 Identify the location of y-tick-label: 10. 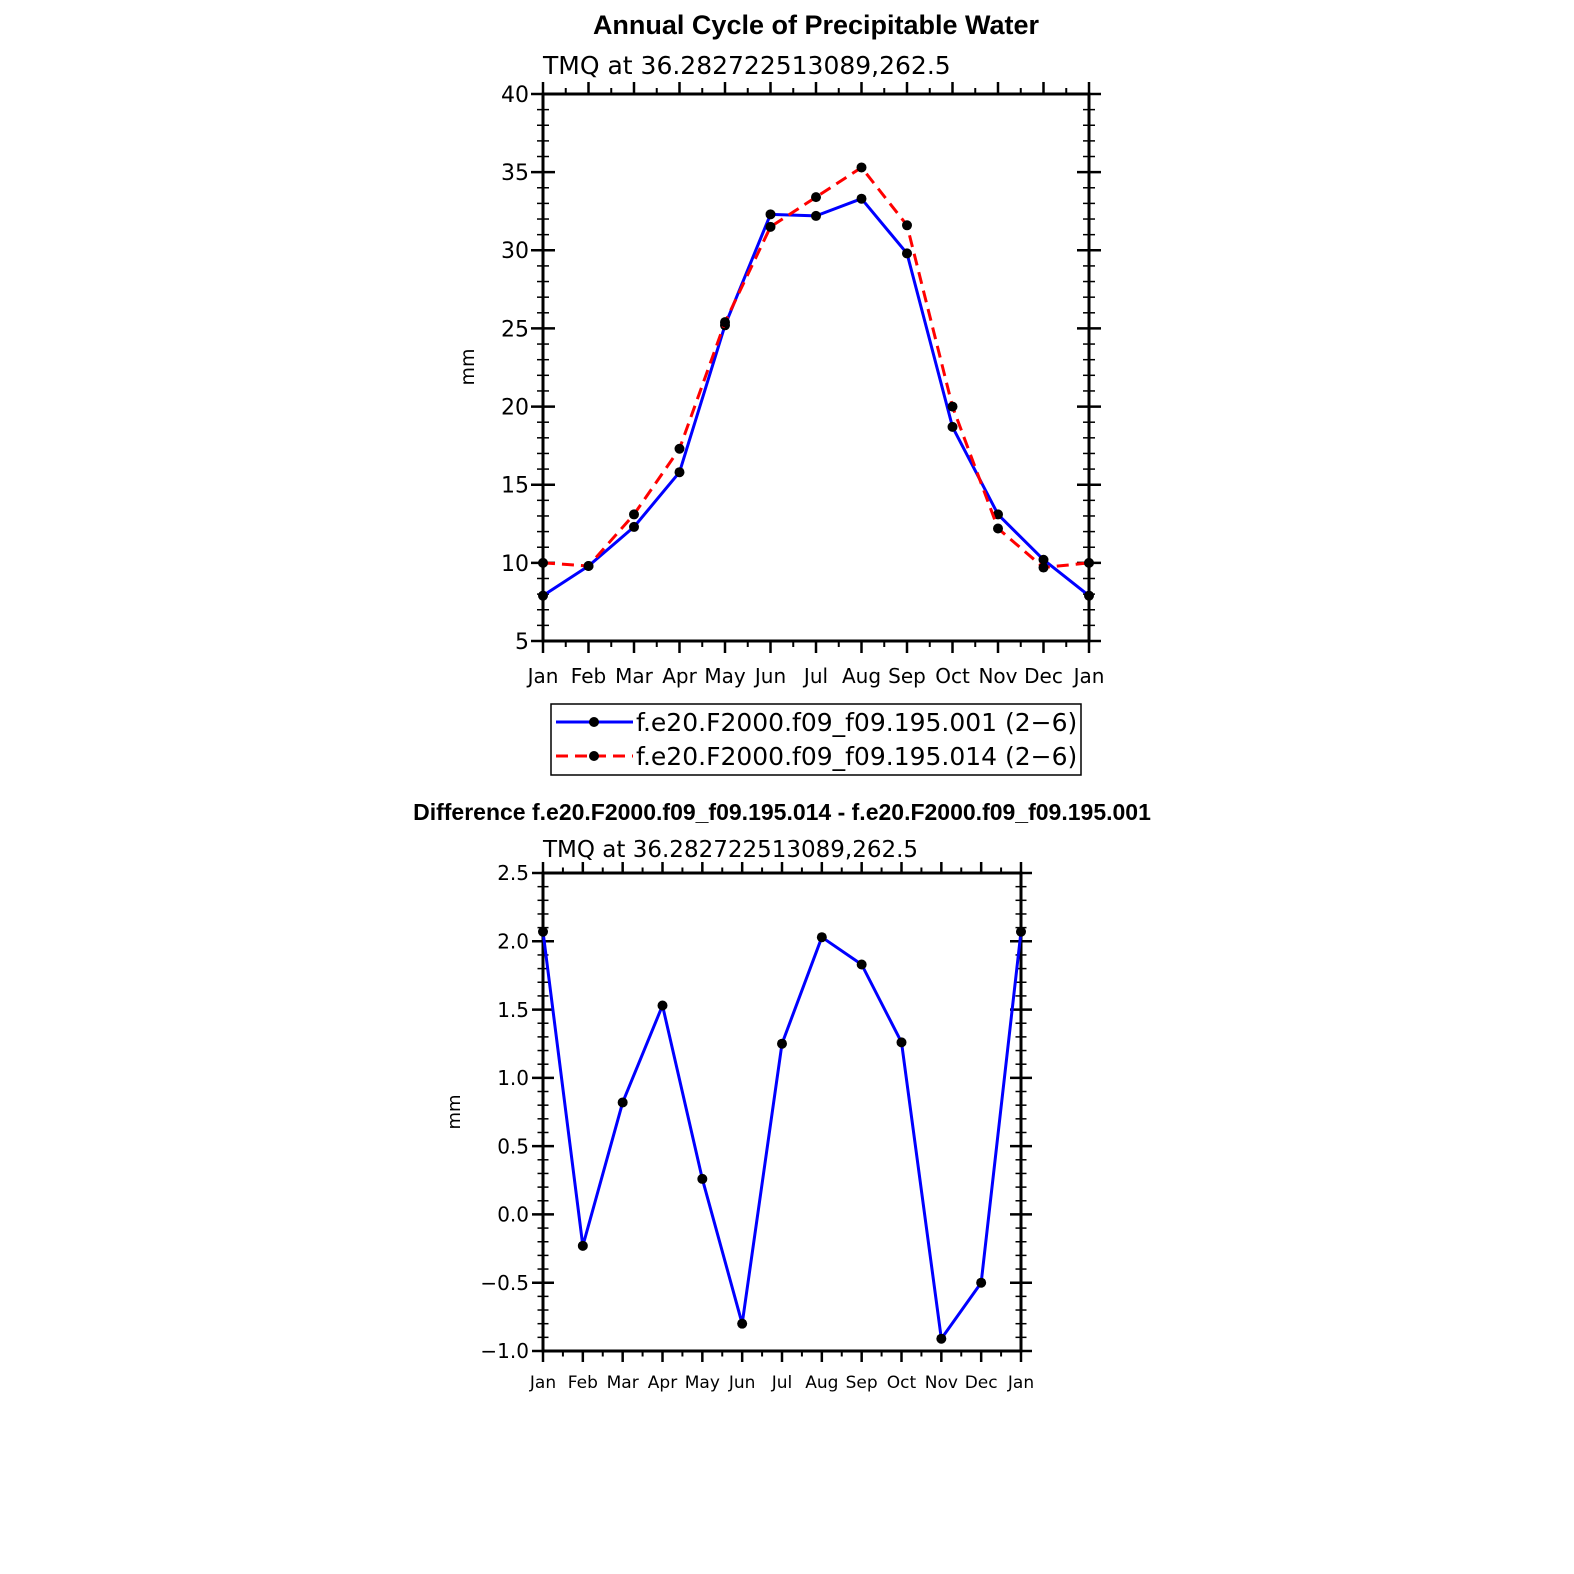
(515, 564).